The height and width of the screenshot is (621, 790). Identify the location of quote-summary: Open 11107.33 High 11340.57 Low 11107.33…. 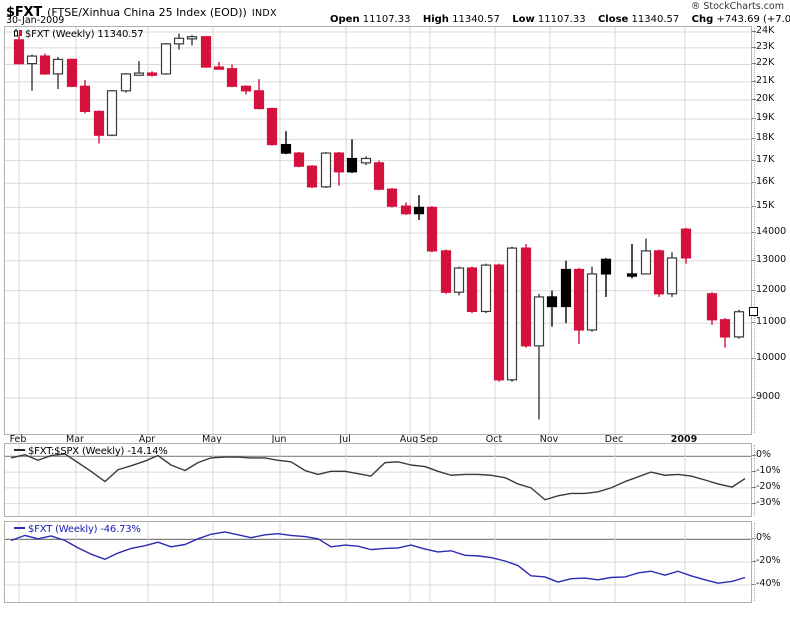
(560, 19).